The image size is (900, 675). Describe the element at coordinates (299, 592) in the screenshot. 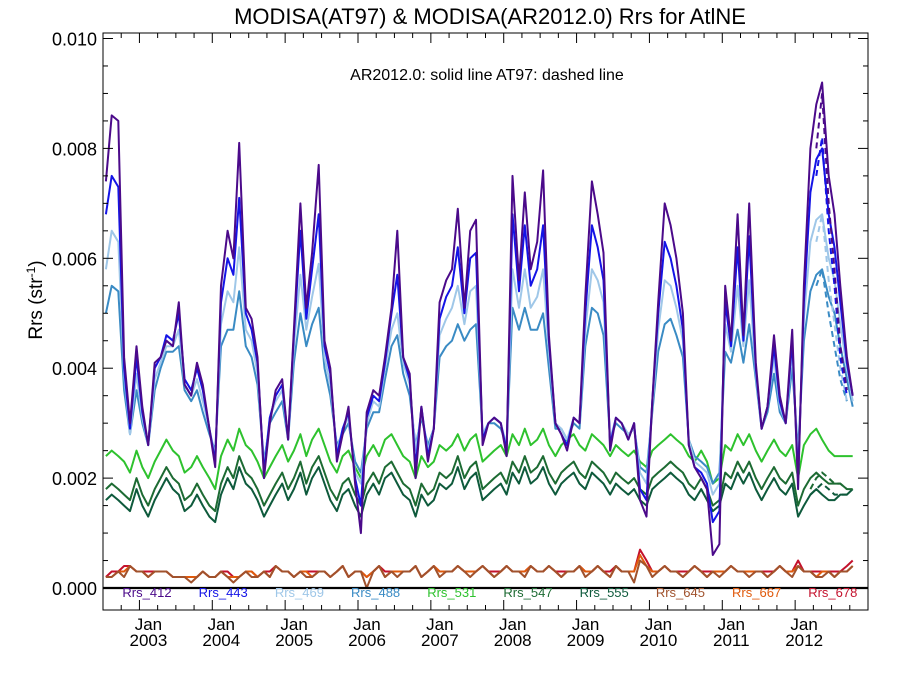

I see `legend-entry-rrs-469: Rrs_469` at that location.